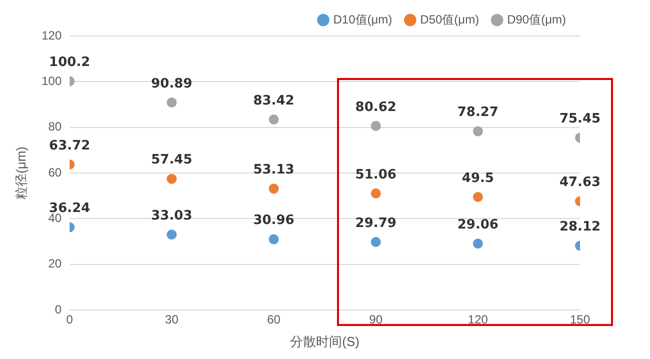 The height and width of the screenshot is (359, 650). Describe the element at coordinates (55, 127) in the screenshot. I see `y-tick-label: 80` at that location.